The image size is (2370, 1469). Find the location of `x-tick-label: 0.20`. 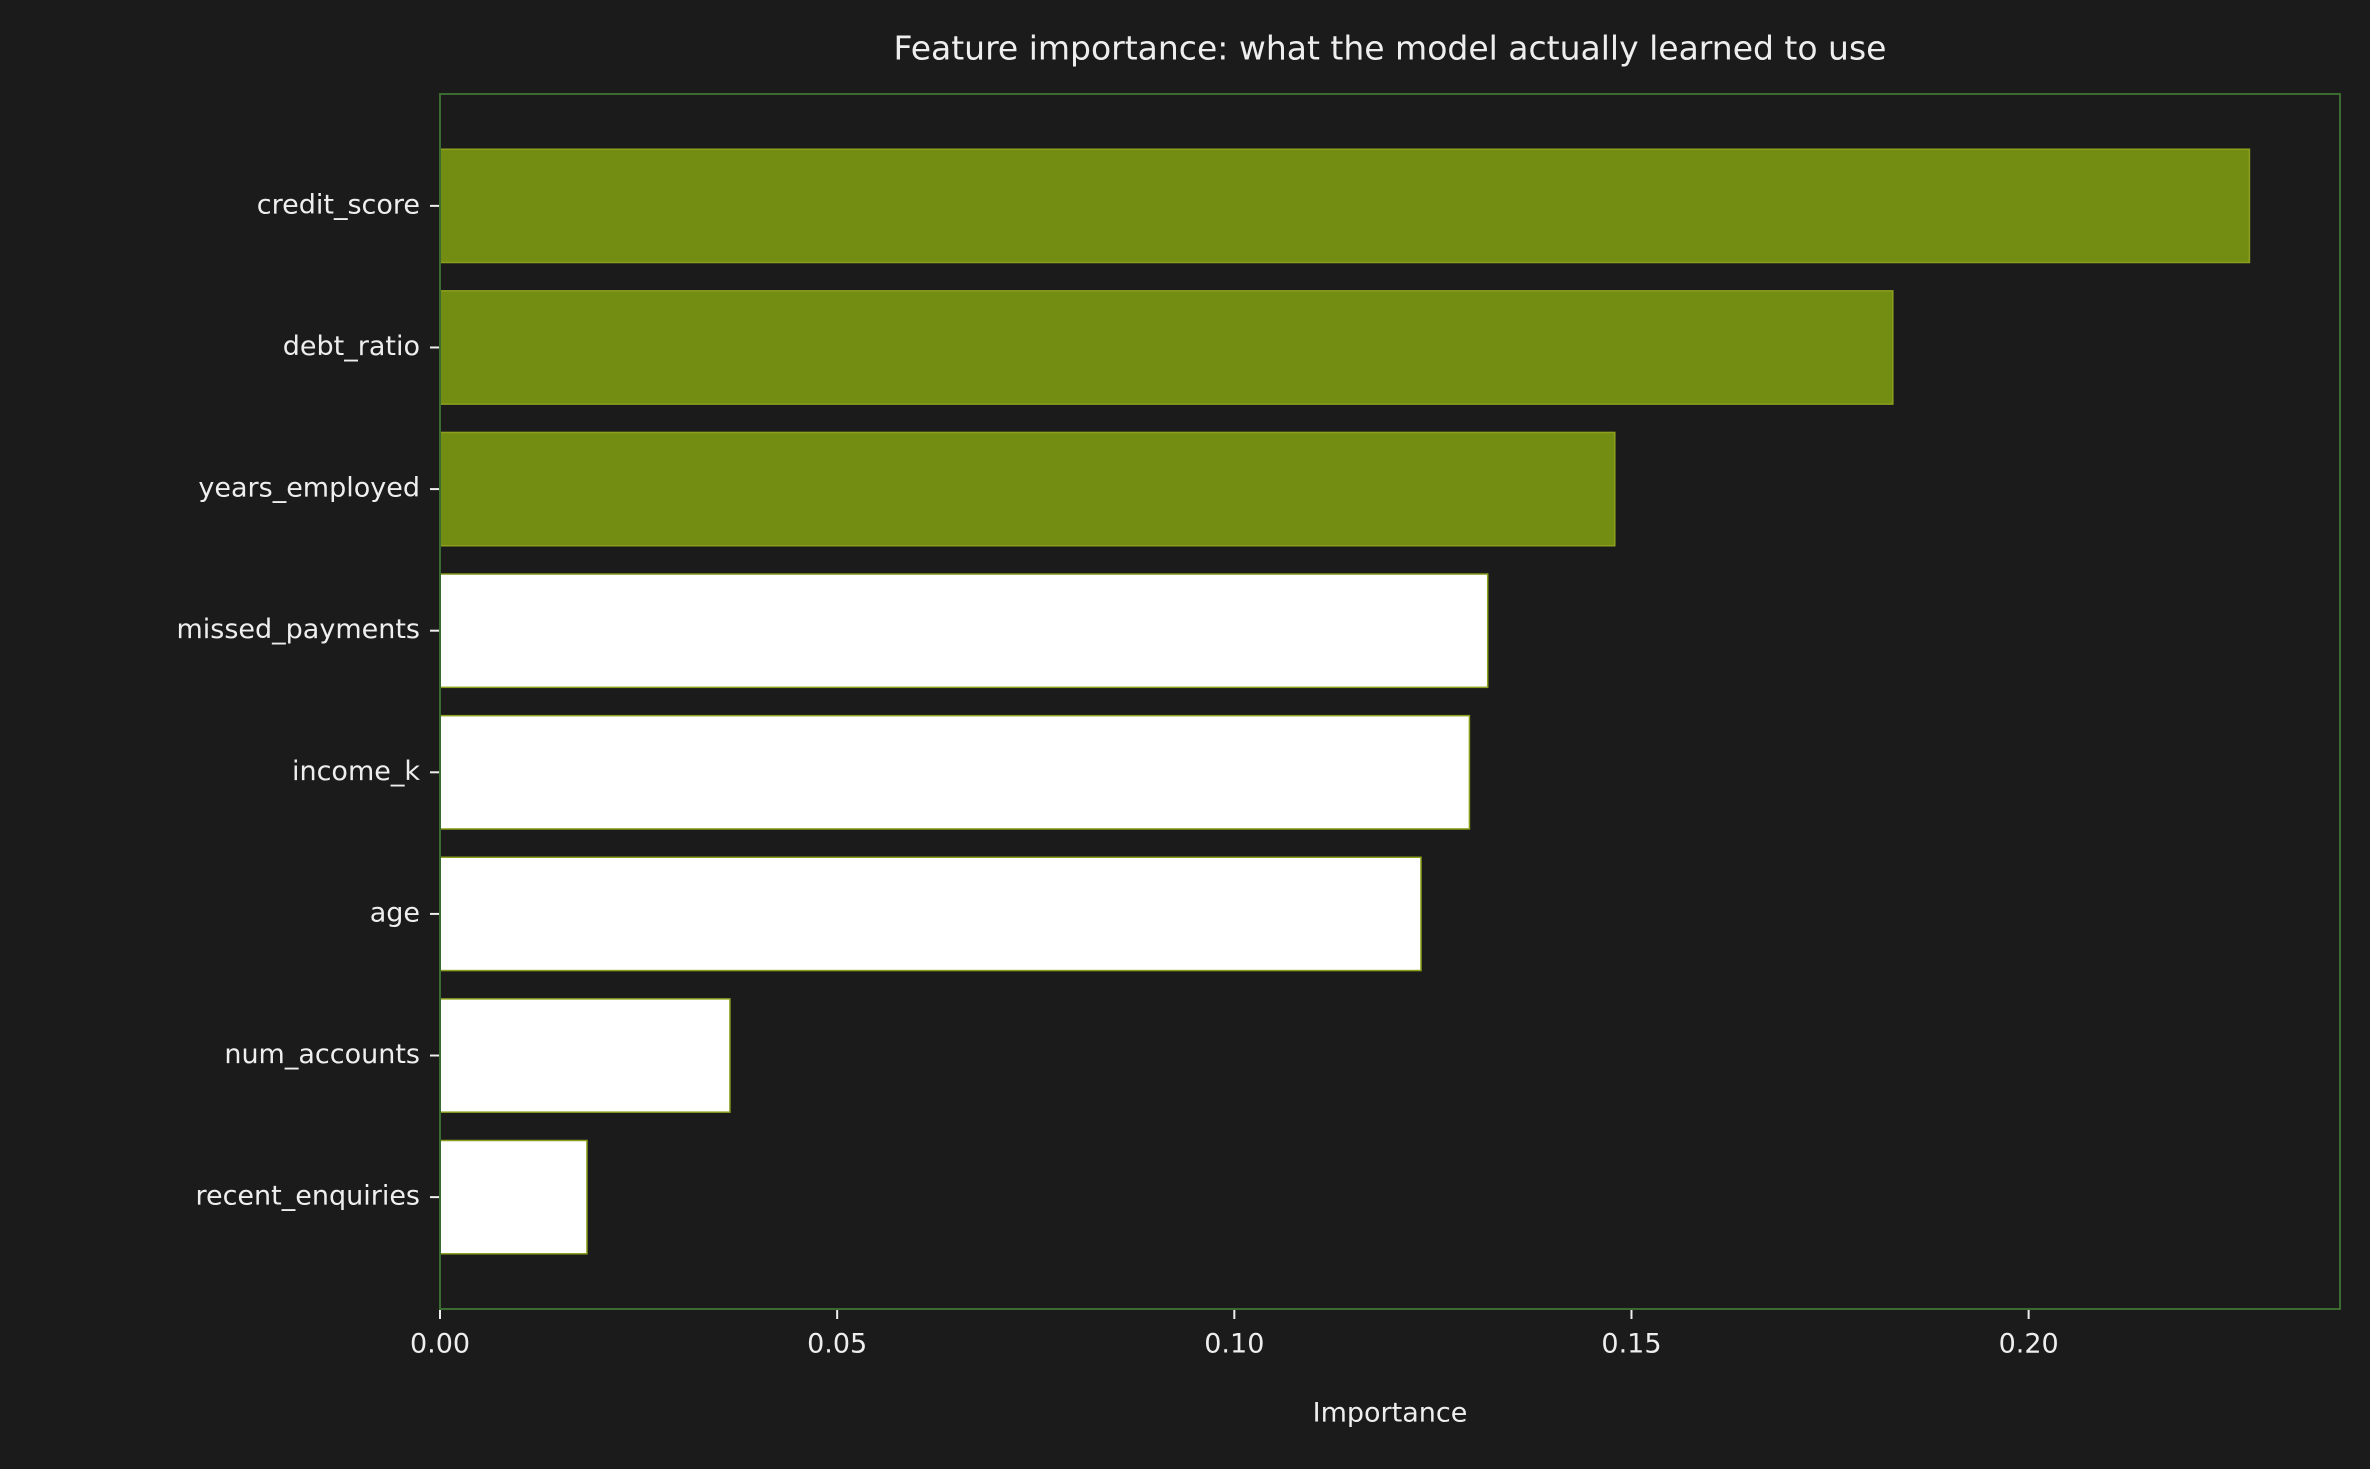

x-tick-label: 0.20 is located at coordinates (2029, 1344).